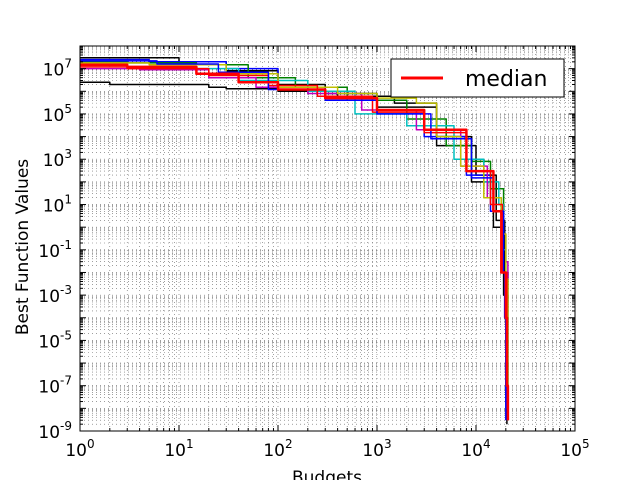  What do you see at coordinates (55, 340) in the screenshot?
I see `y-tick-label: 10⁻⁵` at bounding box center [55, 340].